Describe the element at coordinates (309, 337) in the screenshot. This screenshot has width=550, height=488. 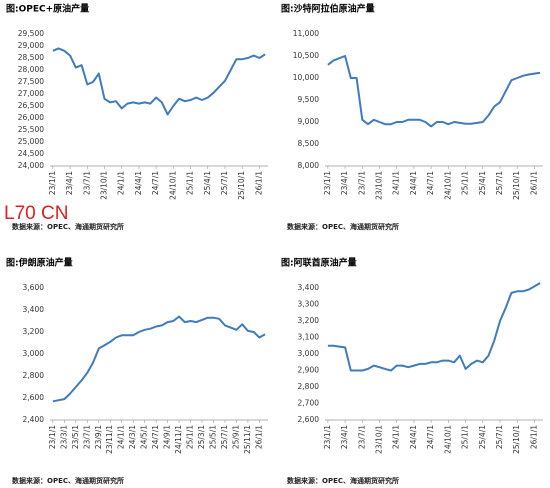
I see `y-tick-label: 3,100` at that location.